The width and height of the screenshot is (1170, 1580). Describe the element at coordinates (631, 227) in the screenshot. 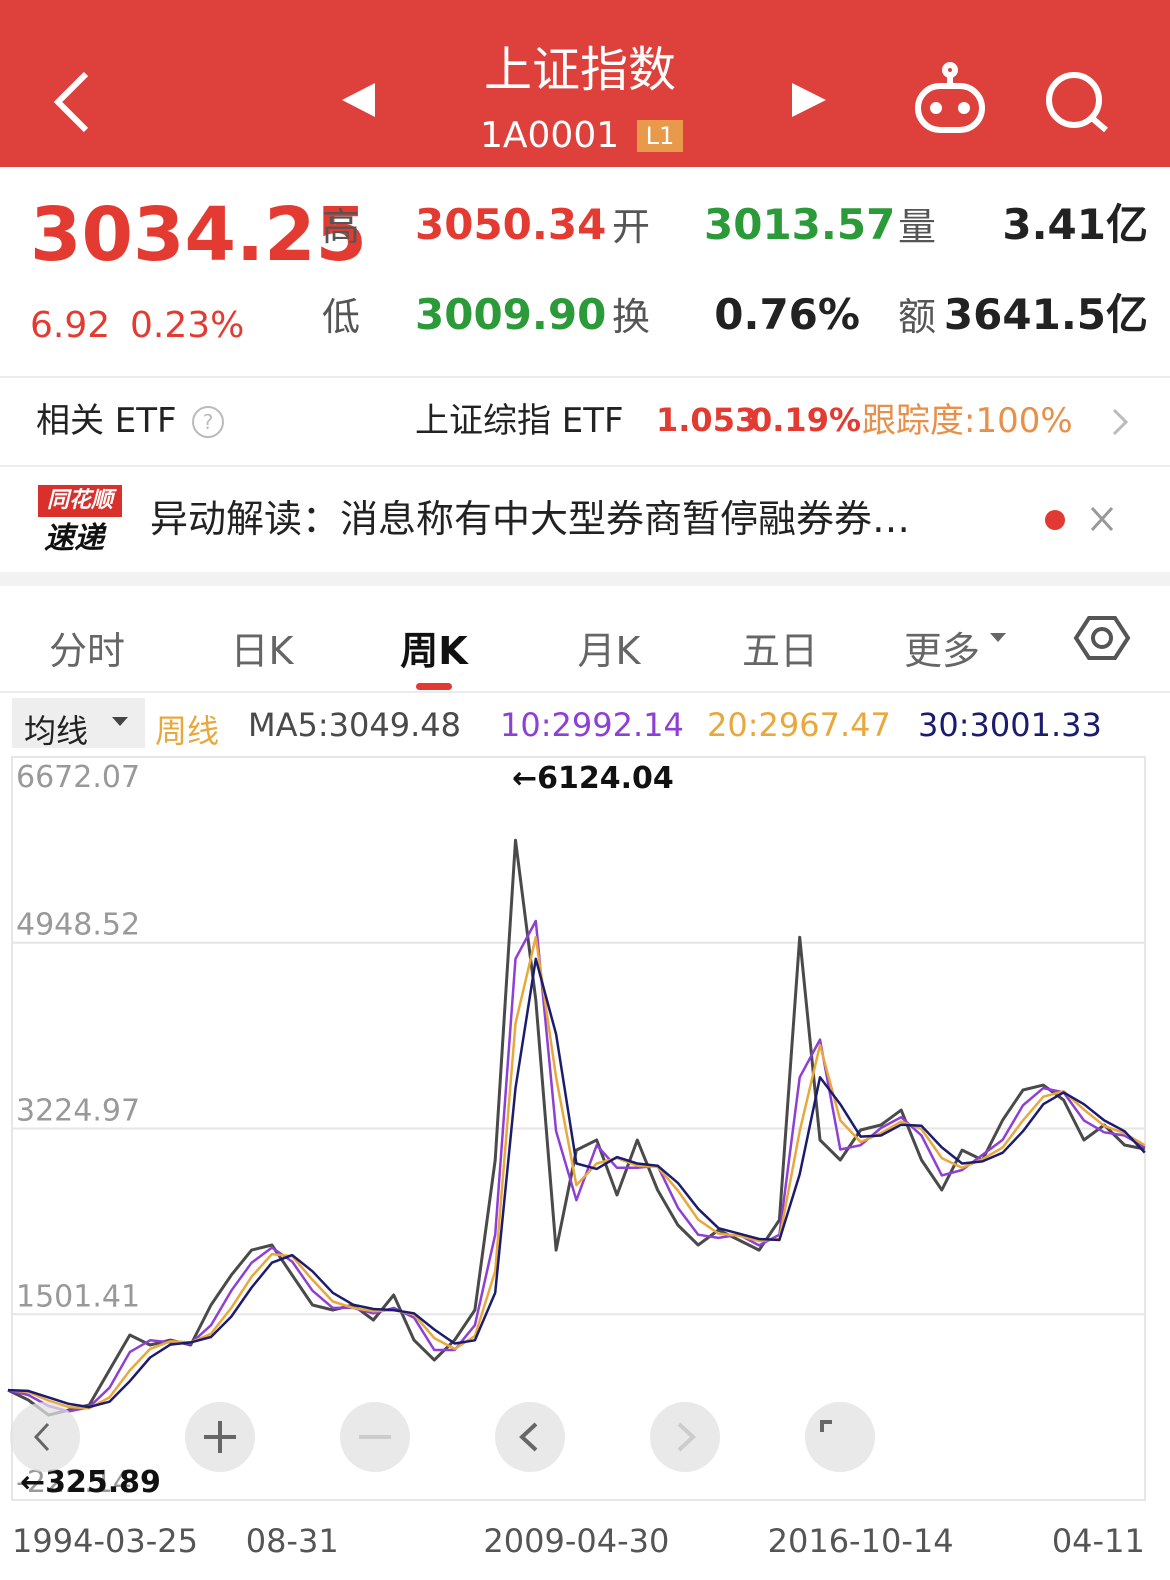

I see `field-label: 开` at that location.